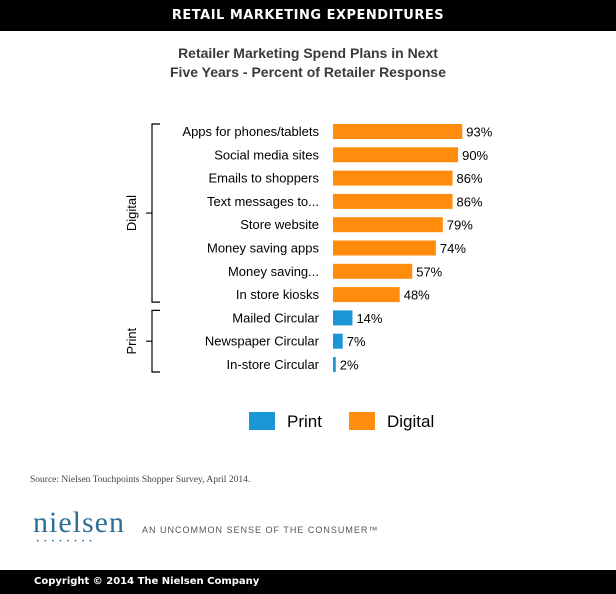 This screenshot has height=594, width=616. I want to click on category-label: Mailed Circular, so click(275, 317).